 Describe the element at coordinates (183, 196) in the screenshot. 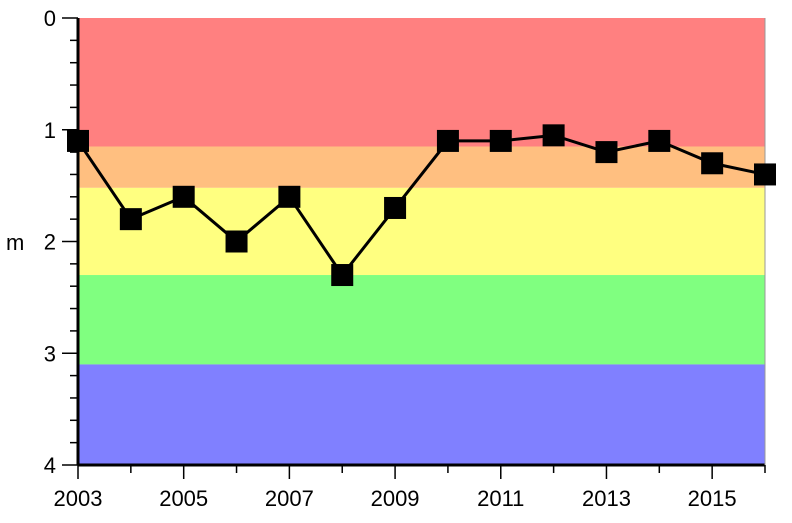

I see `data-point-2005` at that location.